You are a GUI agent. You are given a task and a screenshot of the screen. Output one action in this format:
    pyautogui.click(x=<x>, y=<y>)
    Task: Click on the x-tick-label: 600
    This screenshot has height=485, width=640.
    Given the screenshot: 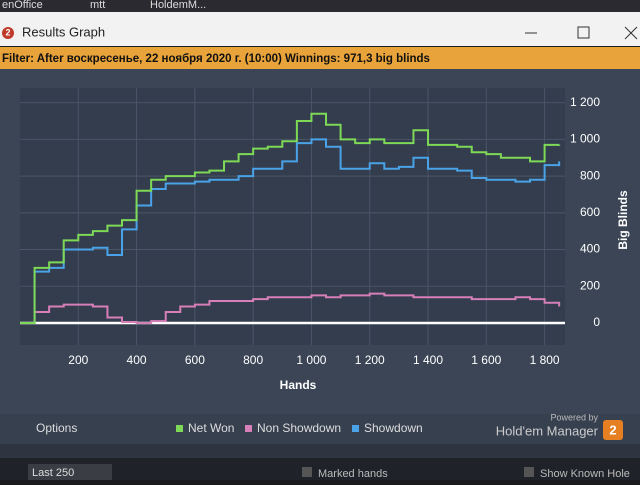 What is the action you would take?
    pyautogui.click(x=195, y=360)
    